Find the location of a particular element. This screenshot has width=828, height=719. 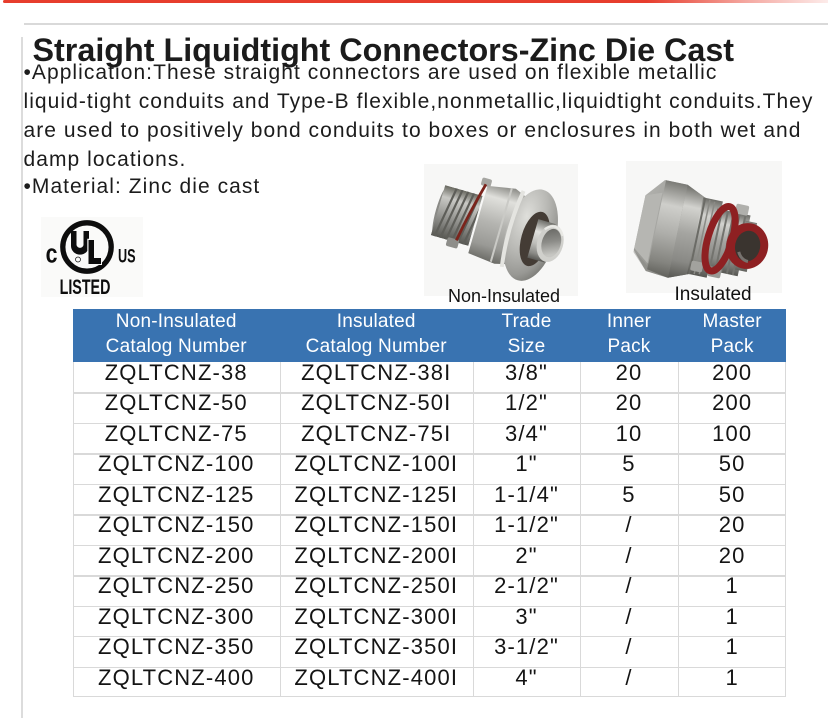

svg-text: US is located at coordinates (127, 256).